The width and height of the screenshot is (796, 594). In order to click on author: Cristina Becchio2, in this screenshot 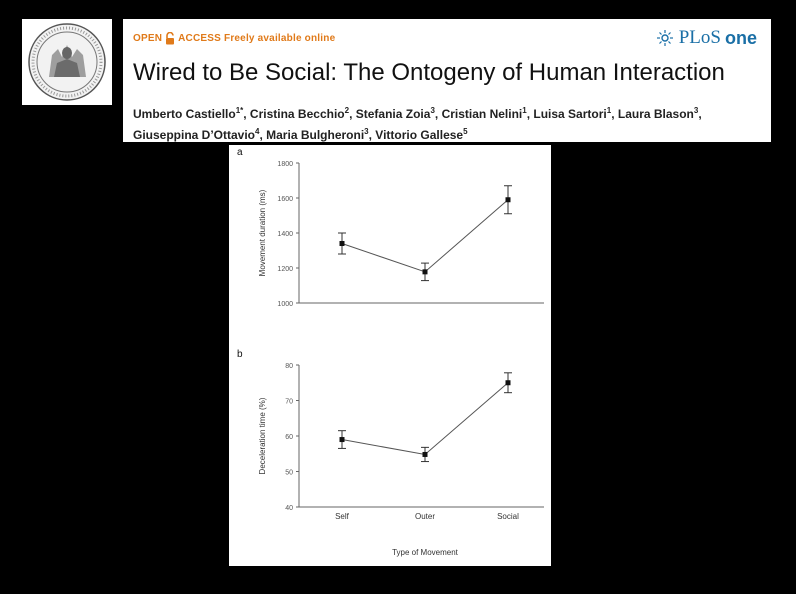, I will do `click(302, 113)`.